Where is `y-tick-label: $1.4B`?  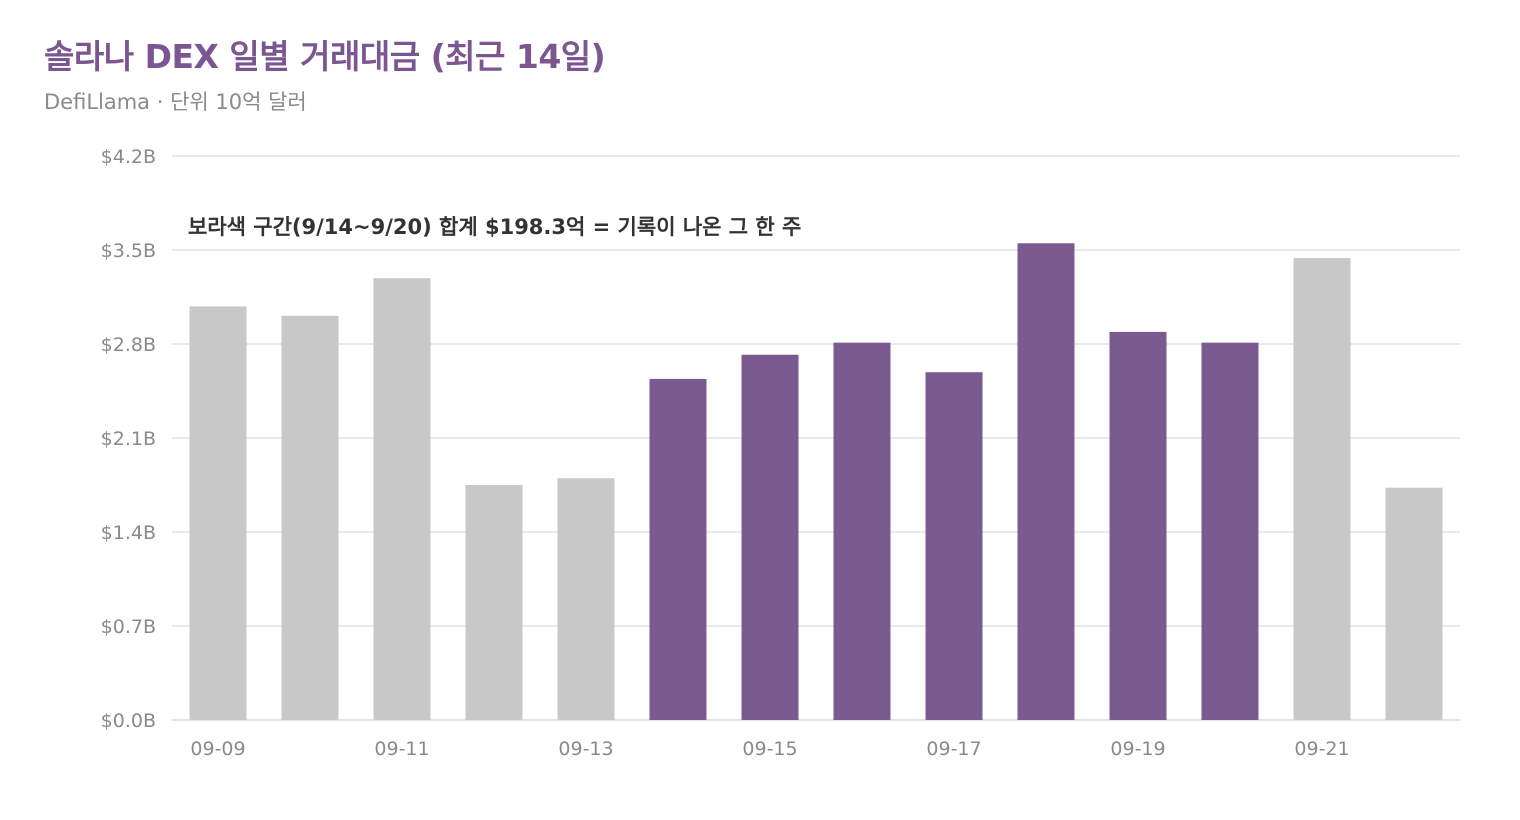
y-tick-label: $1.4B is located at coordinates (128, 533).